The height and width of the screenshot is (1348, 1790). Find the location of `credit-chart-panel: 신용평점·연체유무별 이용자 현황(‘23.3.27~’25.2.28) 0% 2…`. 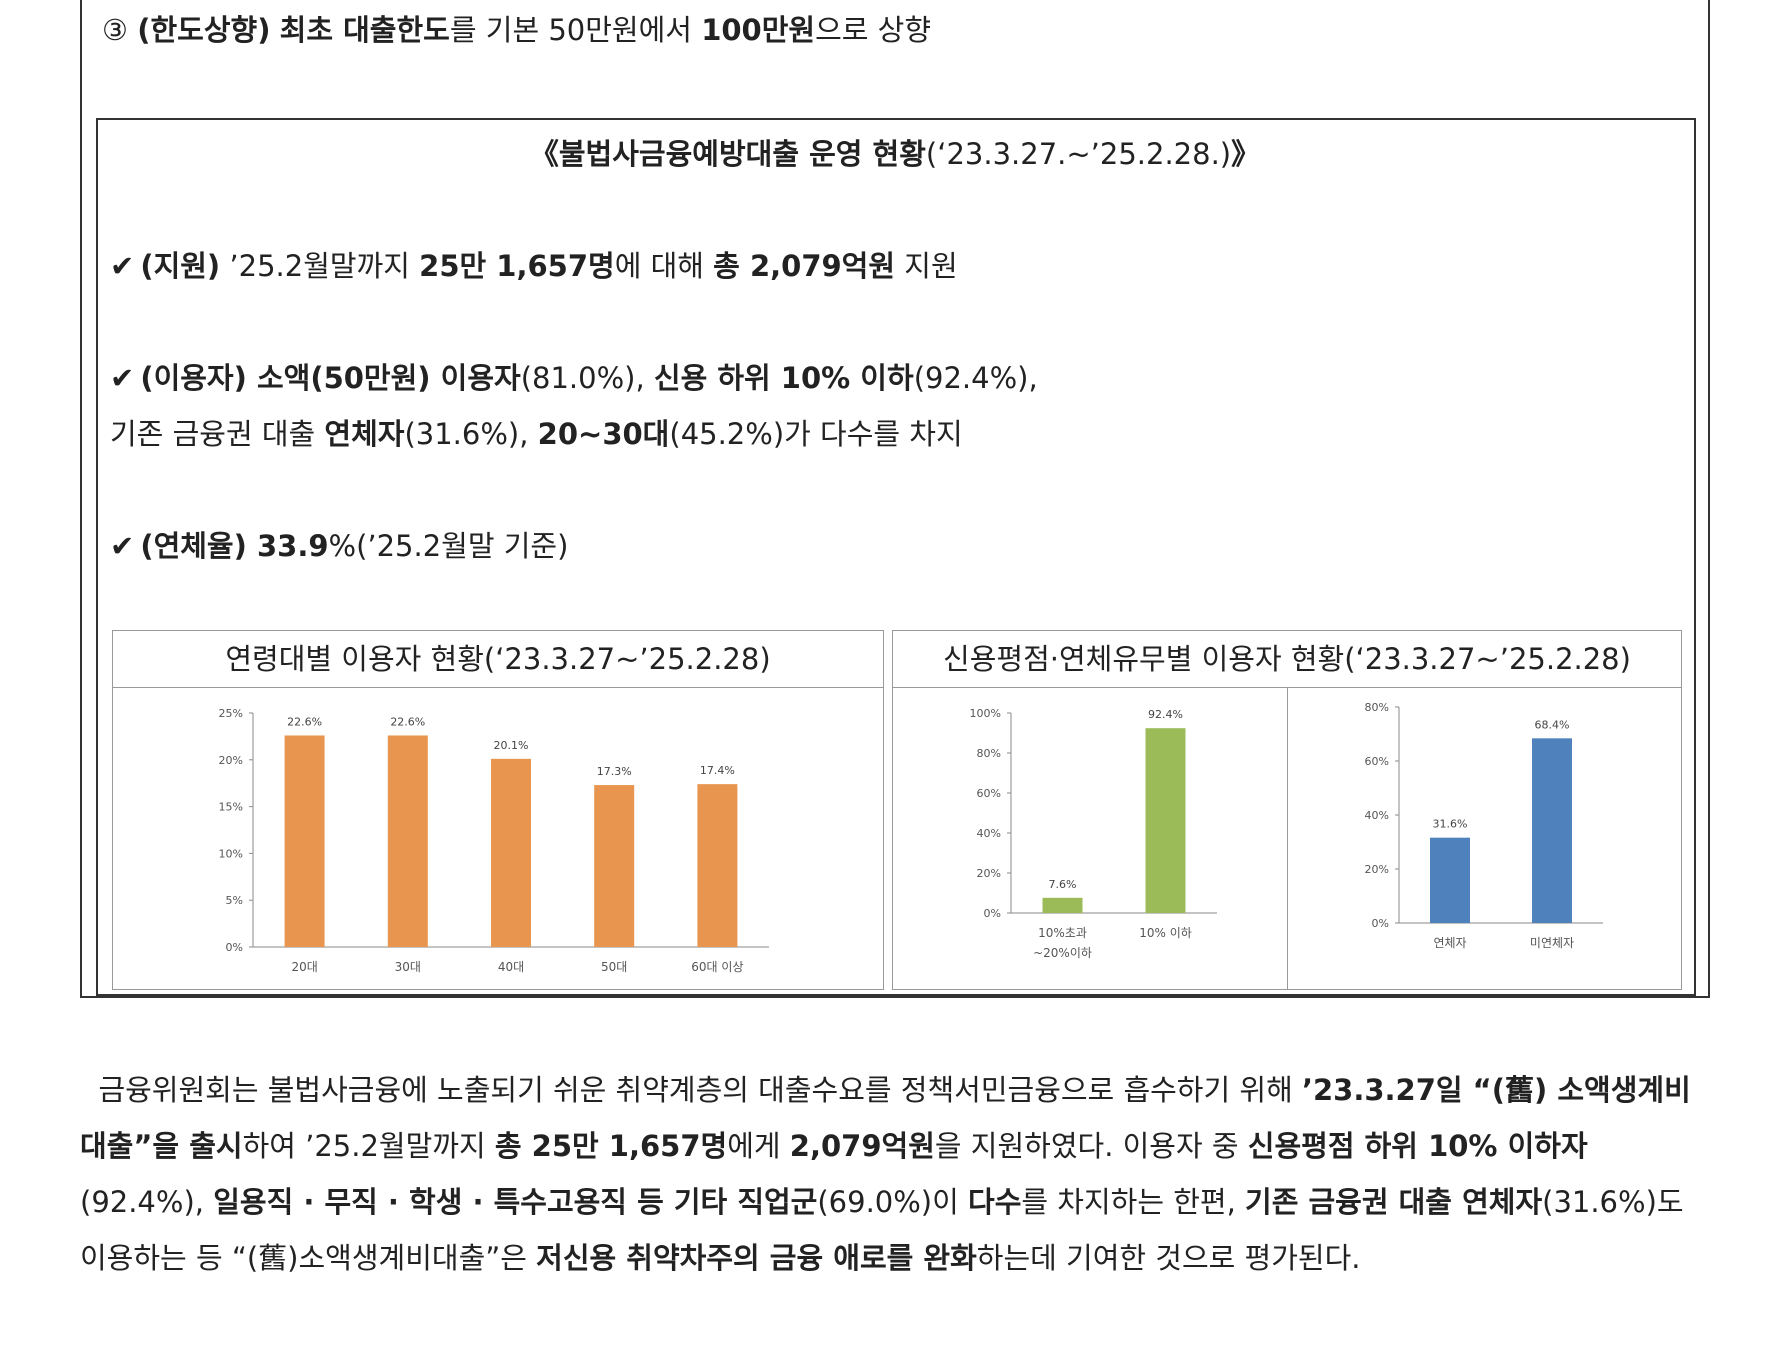

credit-chart-panel: 신용평점·연체유무별 이용자 현황(‘23.3.27~’25.2.28) 0% 2… is located at coordinates (1287, 810).